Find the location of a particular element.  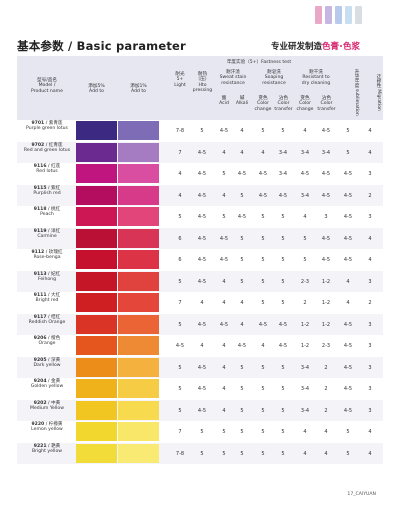

product-code-number: 9119 is located at coordinates (40, 231).